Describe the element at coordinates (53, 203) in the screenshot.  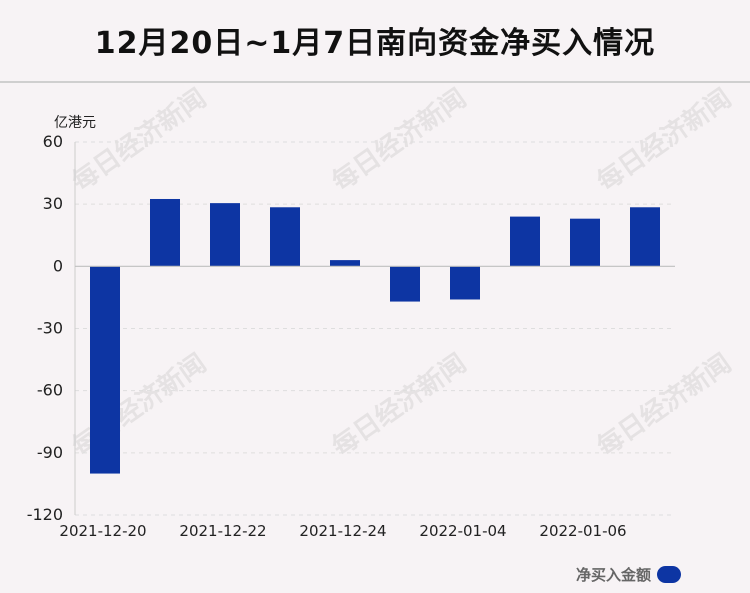
I see `y-tick-label: 30` at that location.